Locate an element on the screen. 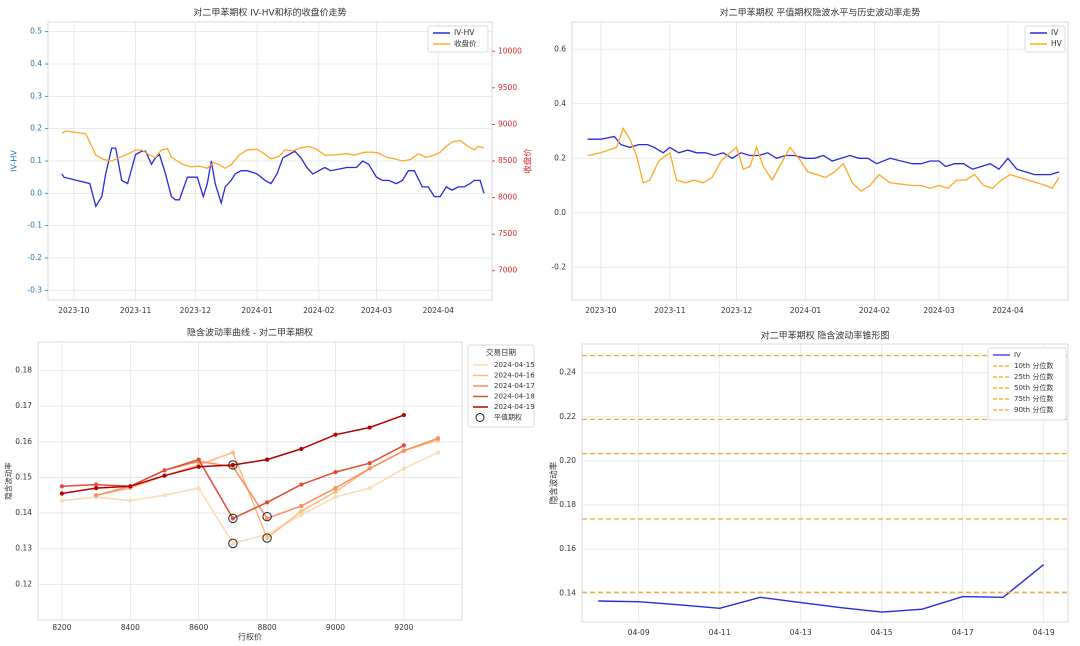 The height and width of the screenshot is (646, 1080). x-tick-label: 04-17 is located at coordinates (963, 632).